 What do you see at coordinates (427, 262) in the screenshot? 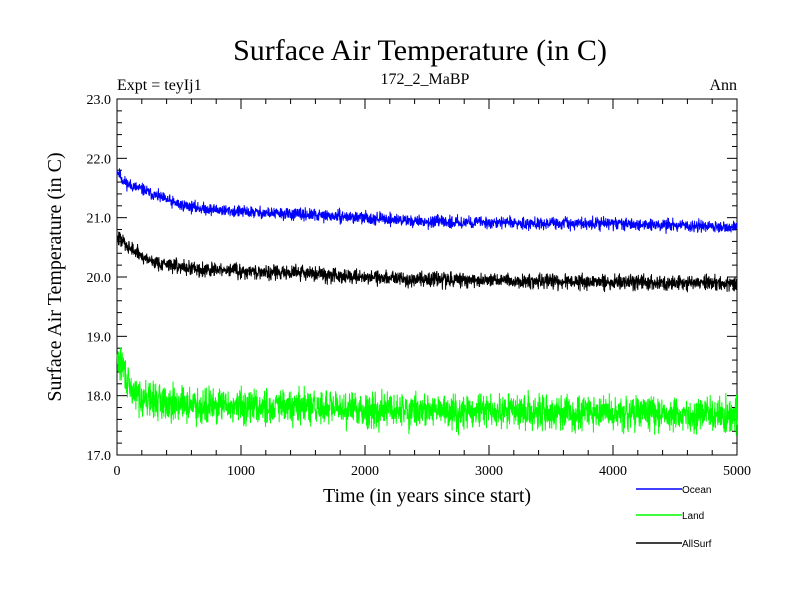
I see `series-line-allsurf` at bounding box center [427, 262].